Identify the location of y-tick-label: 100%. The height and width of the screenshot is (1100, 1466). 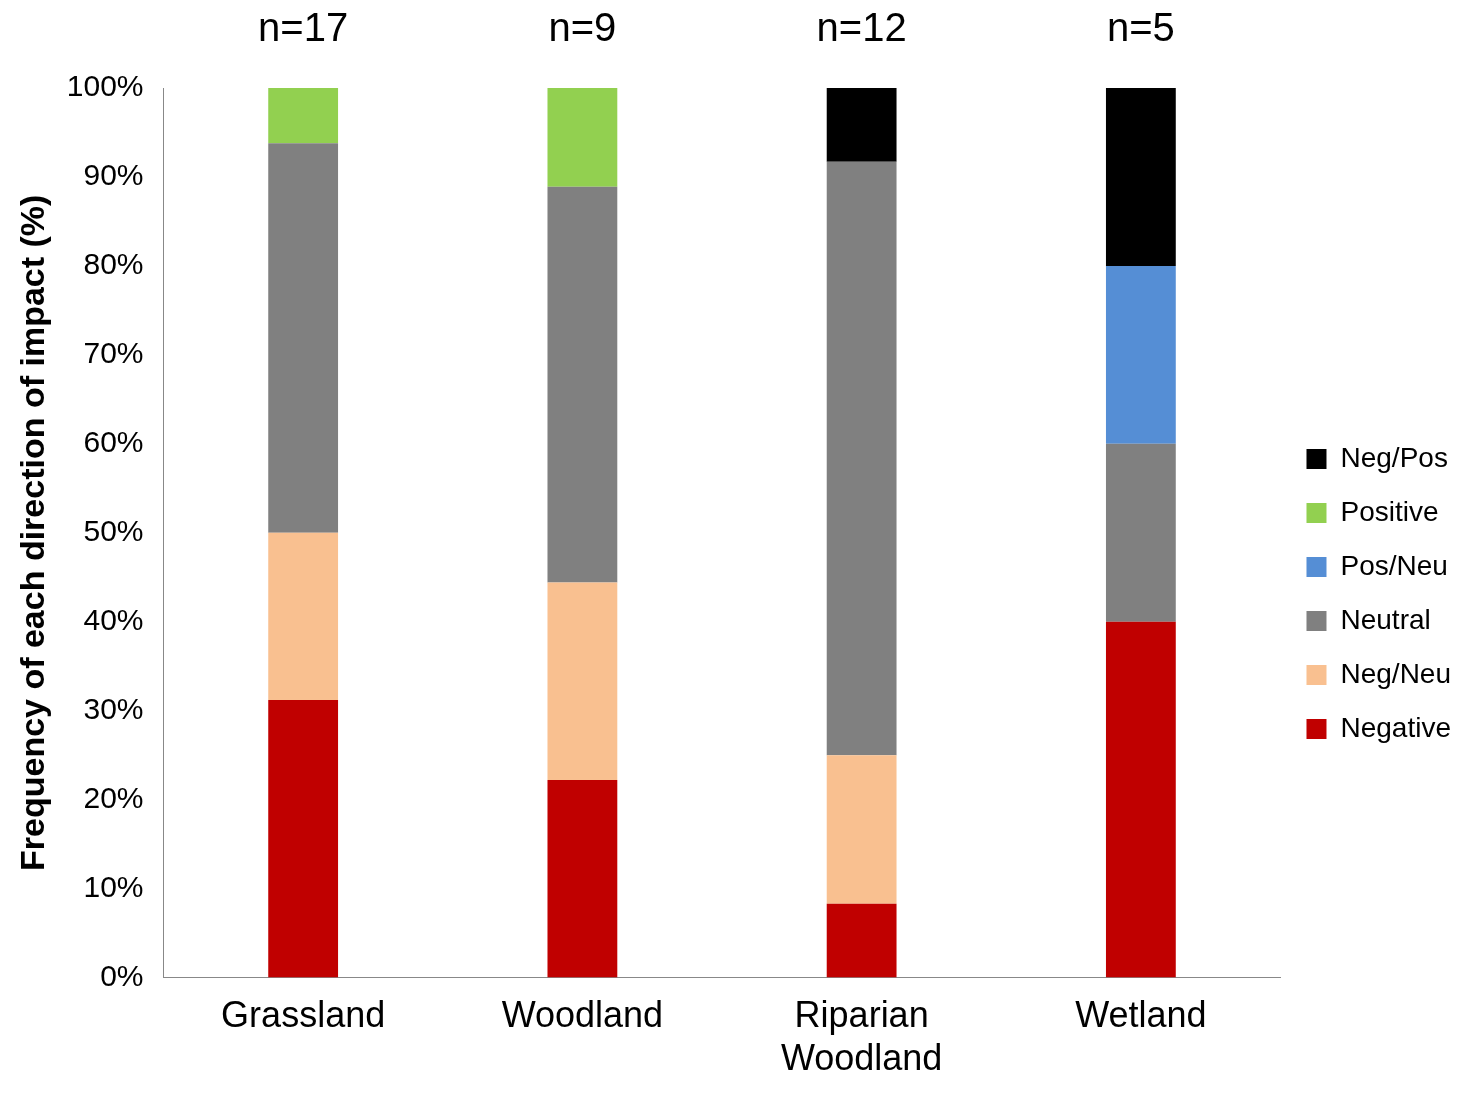
(105, 86).